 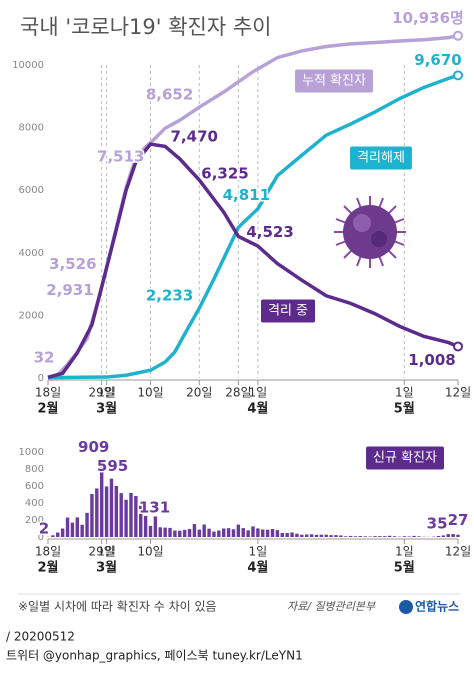 What do you see at coordinates (224, 174) in the screenshot?
I see `value-label: 6,325` at bounding box center [224, 174].